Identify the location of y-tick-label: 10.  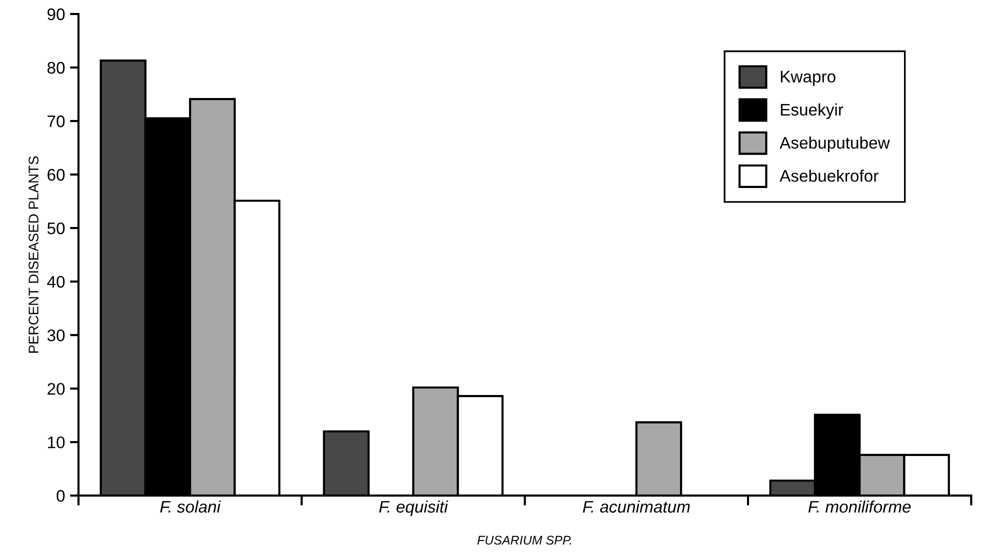
(56, 442).